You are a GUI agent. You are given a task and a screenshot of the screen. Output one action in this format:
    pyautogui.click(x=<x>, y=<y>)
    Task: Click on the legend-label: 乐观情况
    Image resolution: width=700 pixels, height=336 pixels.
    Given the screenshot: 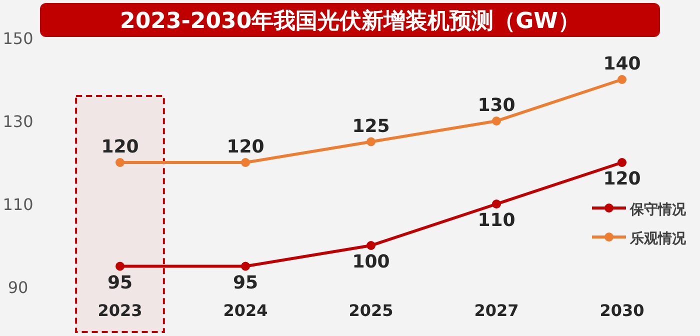 What is the action you would take?
    pyautogui.click(x=658, y=238)
    